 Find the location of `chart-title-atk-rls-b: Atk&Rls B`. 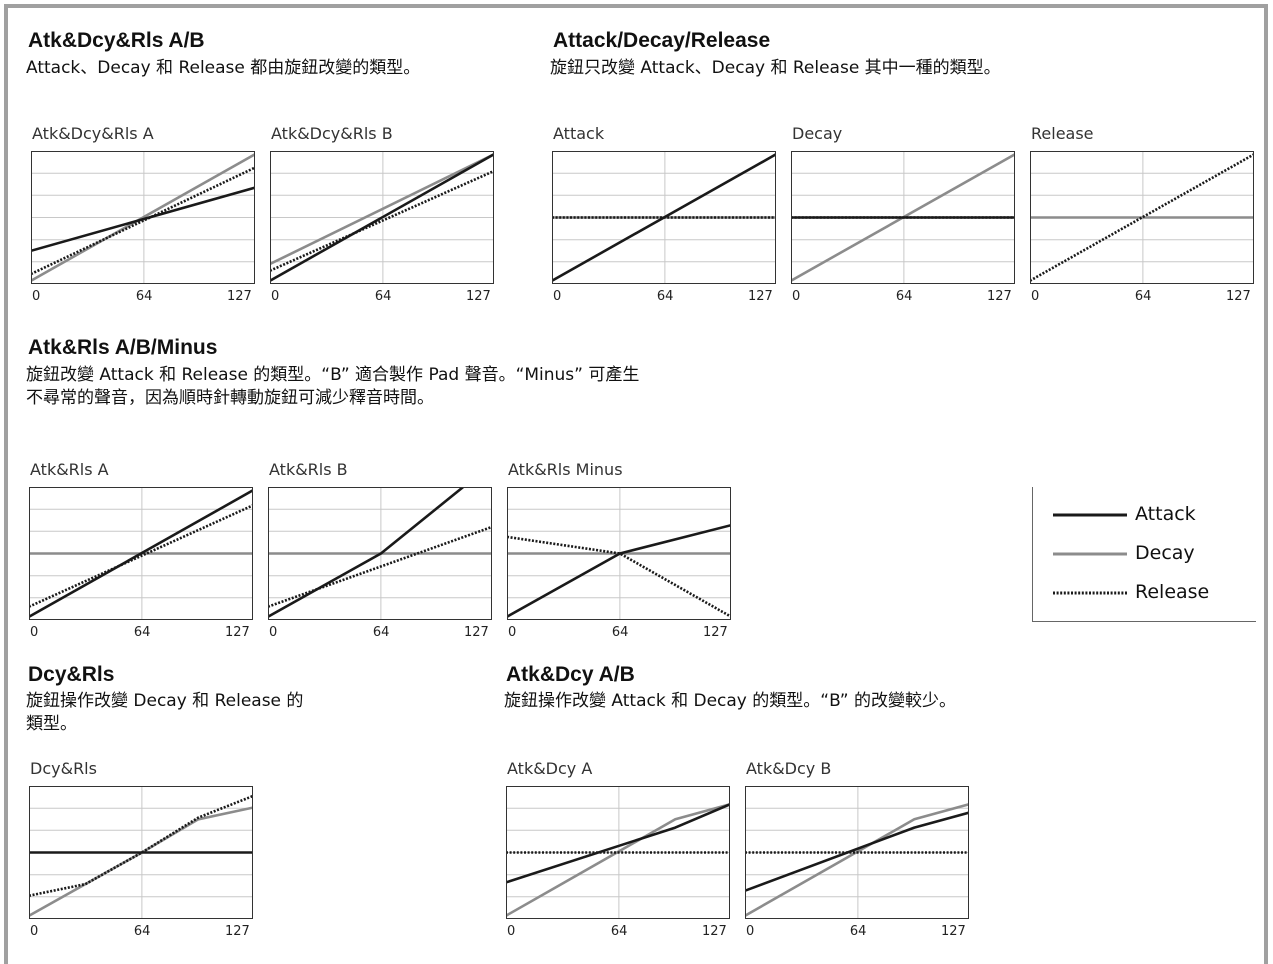

chart-title-atk-rls-b: Atk&Rls B is located at coordinates (308, 469).